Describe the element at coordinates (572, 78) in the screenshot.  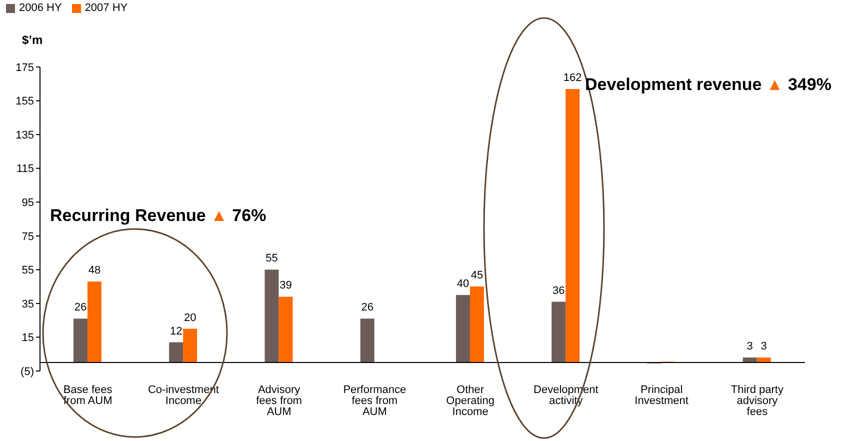
I see `data-label: 162` at that location.